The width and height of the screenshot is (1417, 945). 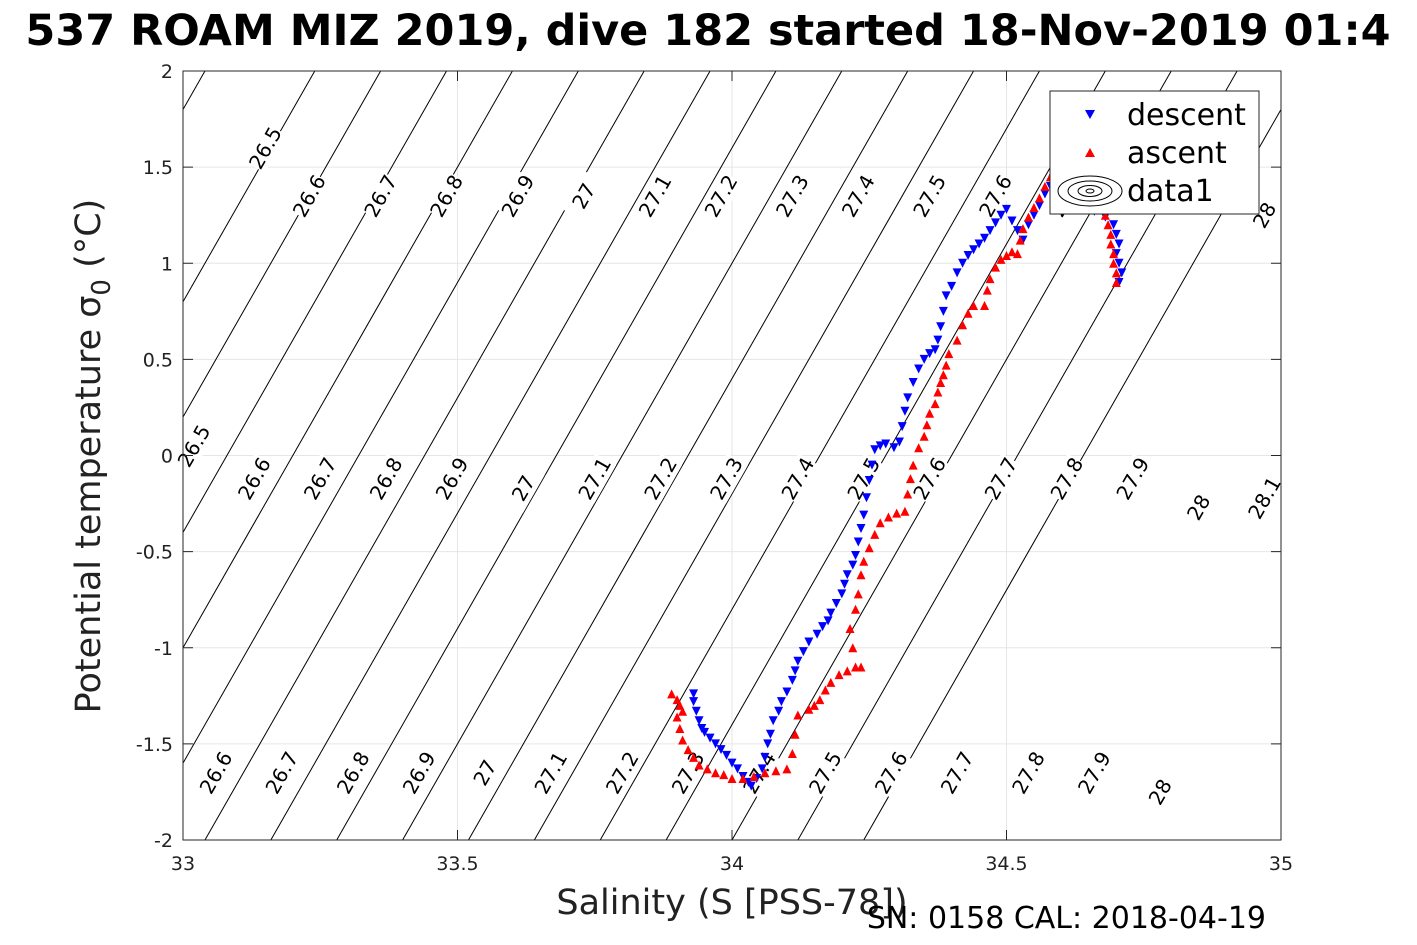 I want to click on contour-label-bg-27.1-0, so click(x=551, y=772).